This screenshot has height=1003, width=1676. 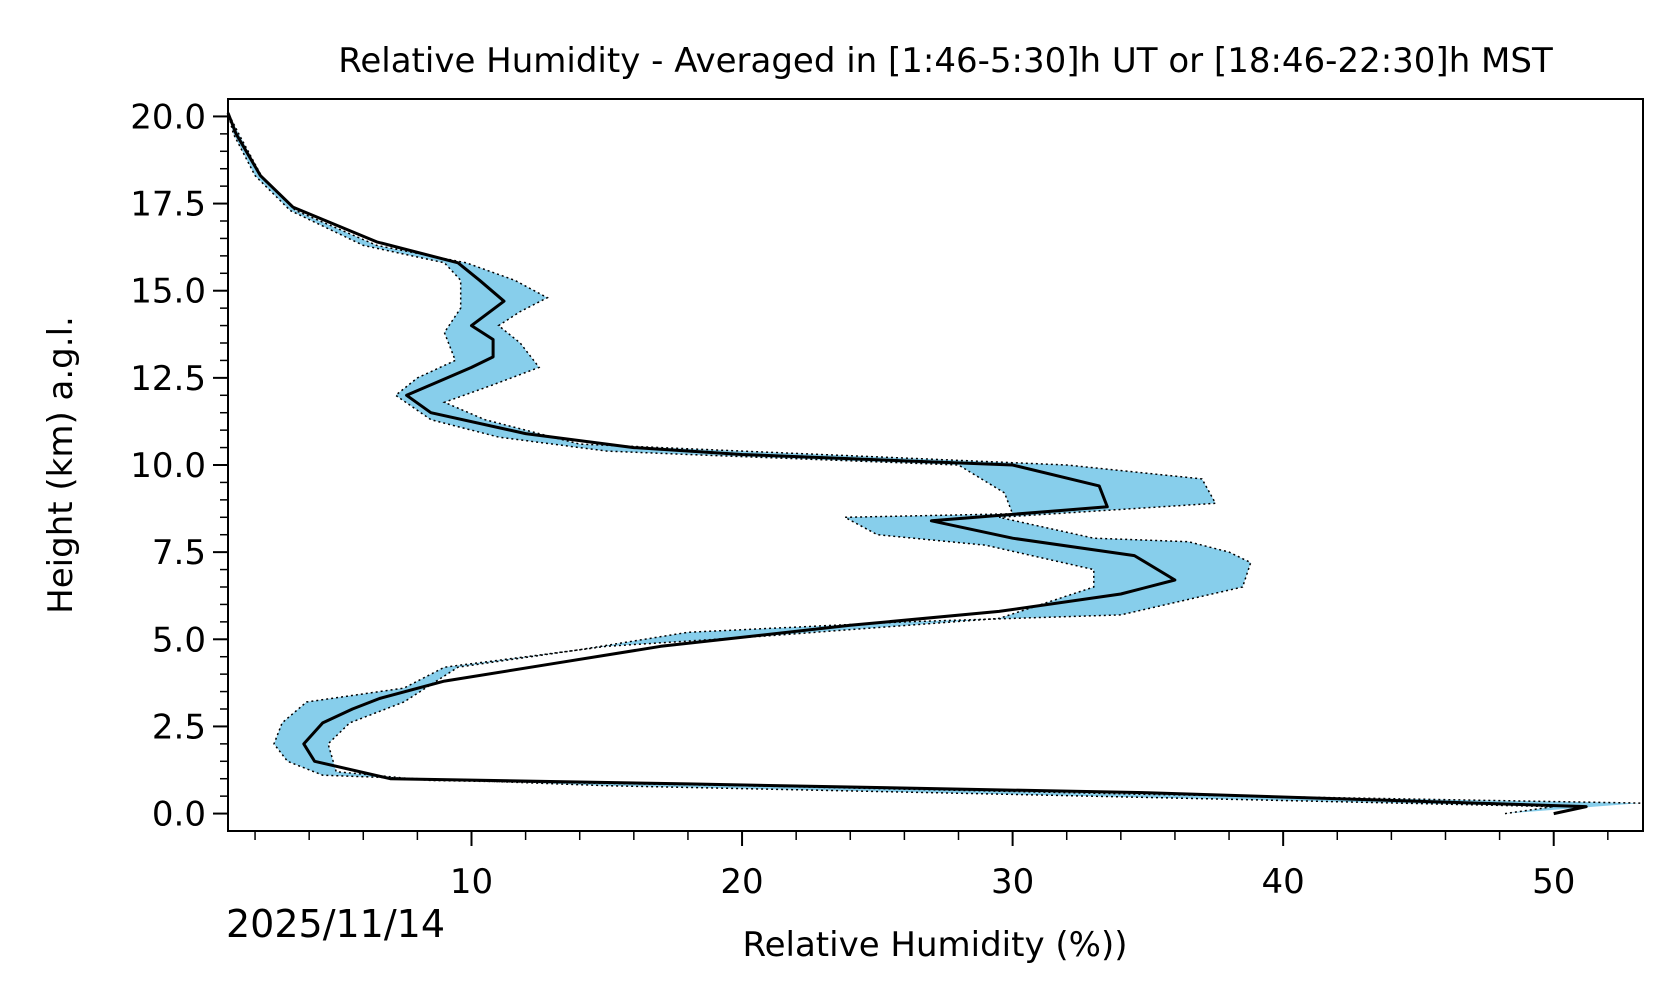 I want to click on y-tick-label: 17.5, so click(x=168, y=205).